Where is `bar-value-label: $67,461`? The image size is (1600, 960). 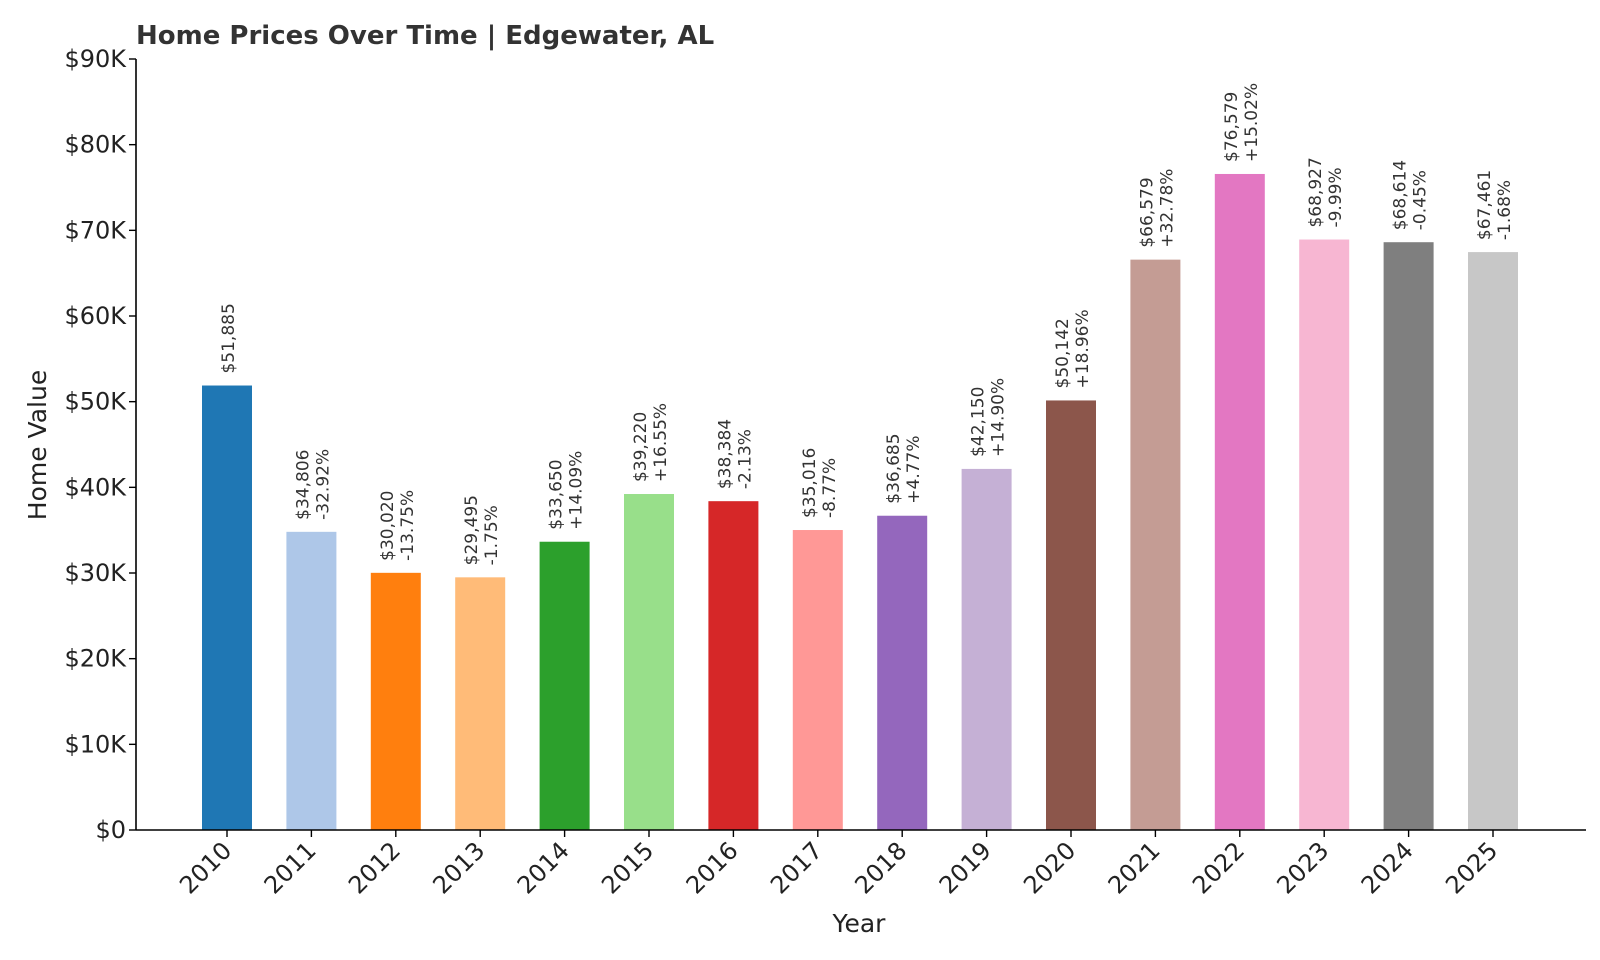
bar-value-label: $67,461 is located at coordinates (1485, 205).